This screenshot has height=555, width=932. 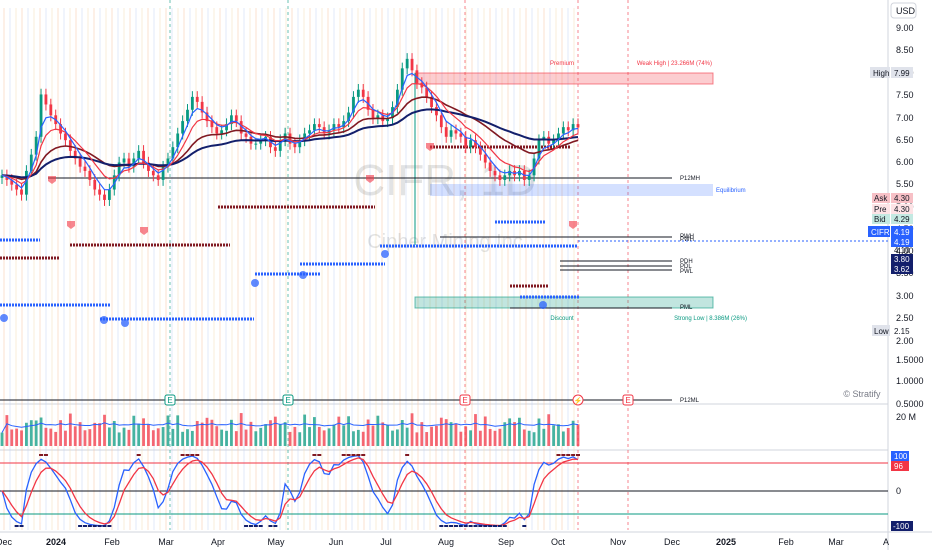 I want to click on high-value: 7.99, so click(x=902, y=73).